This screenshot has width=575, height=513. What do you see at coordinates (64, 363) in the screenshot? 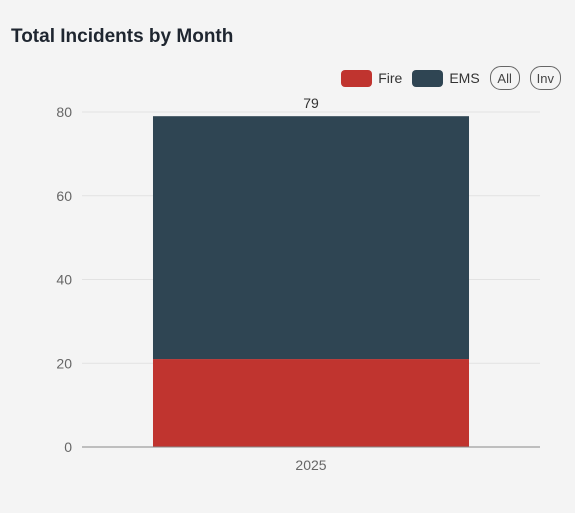
I see `y-tick-label-20: 20` at bounding box center [64, 363].